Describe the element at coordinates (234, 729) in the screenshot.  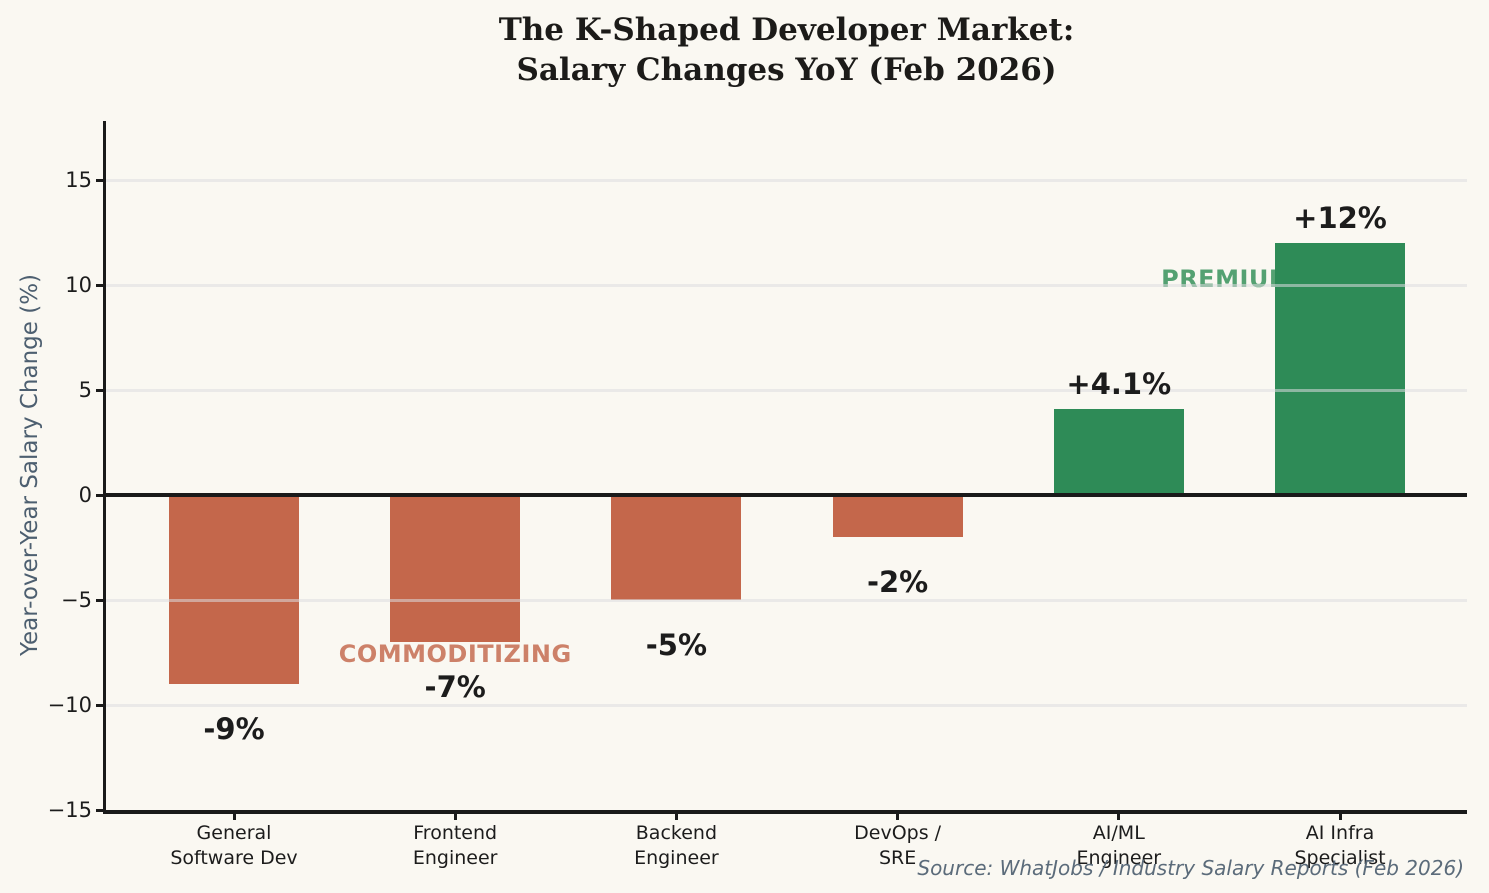
I see `value-label-general-software-dev: -9%` at that location.